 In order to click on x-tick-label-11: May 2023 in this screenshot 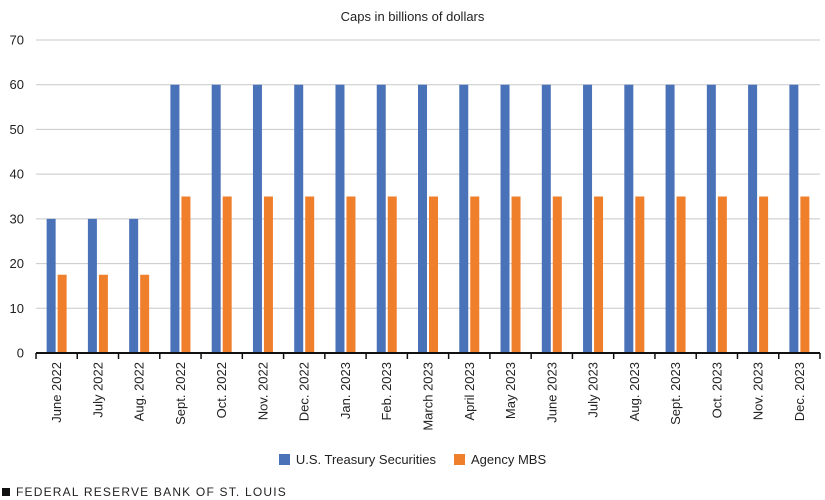, I will do `click(510, 390)`.